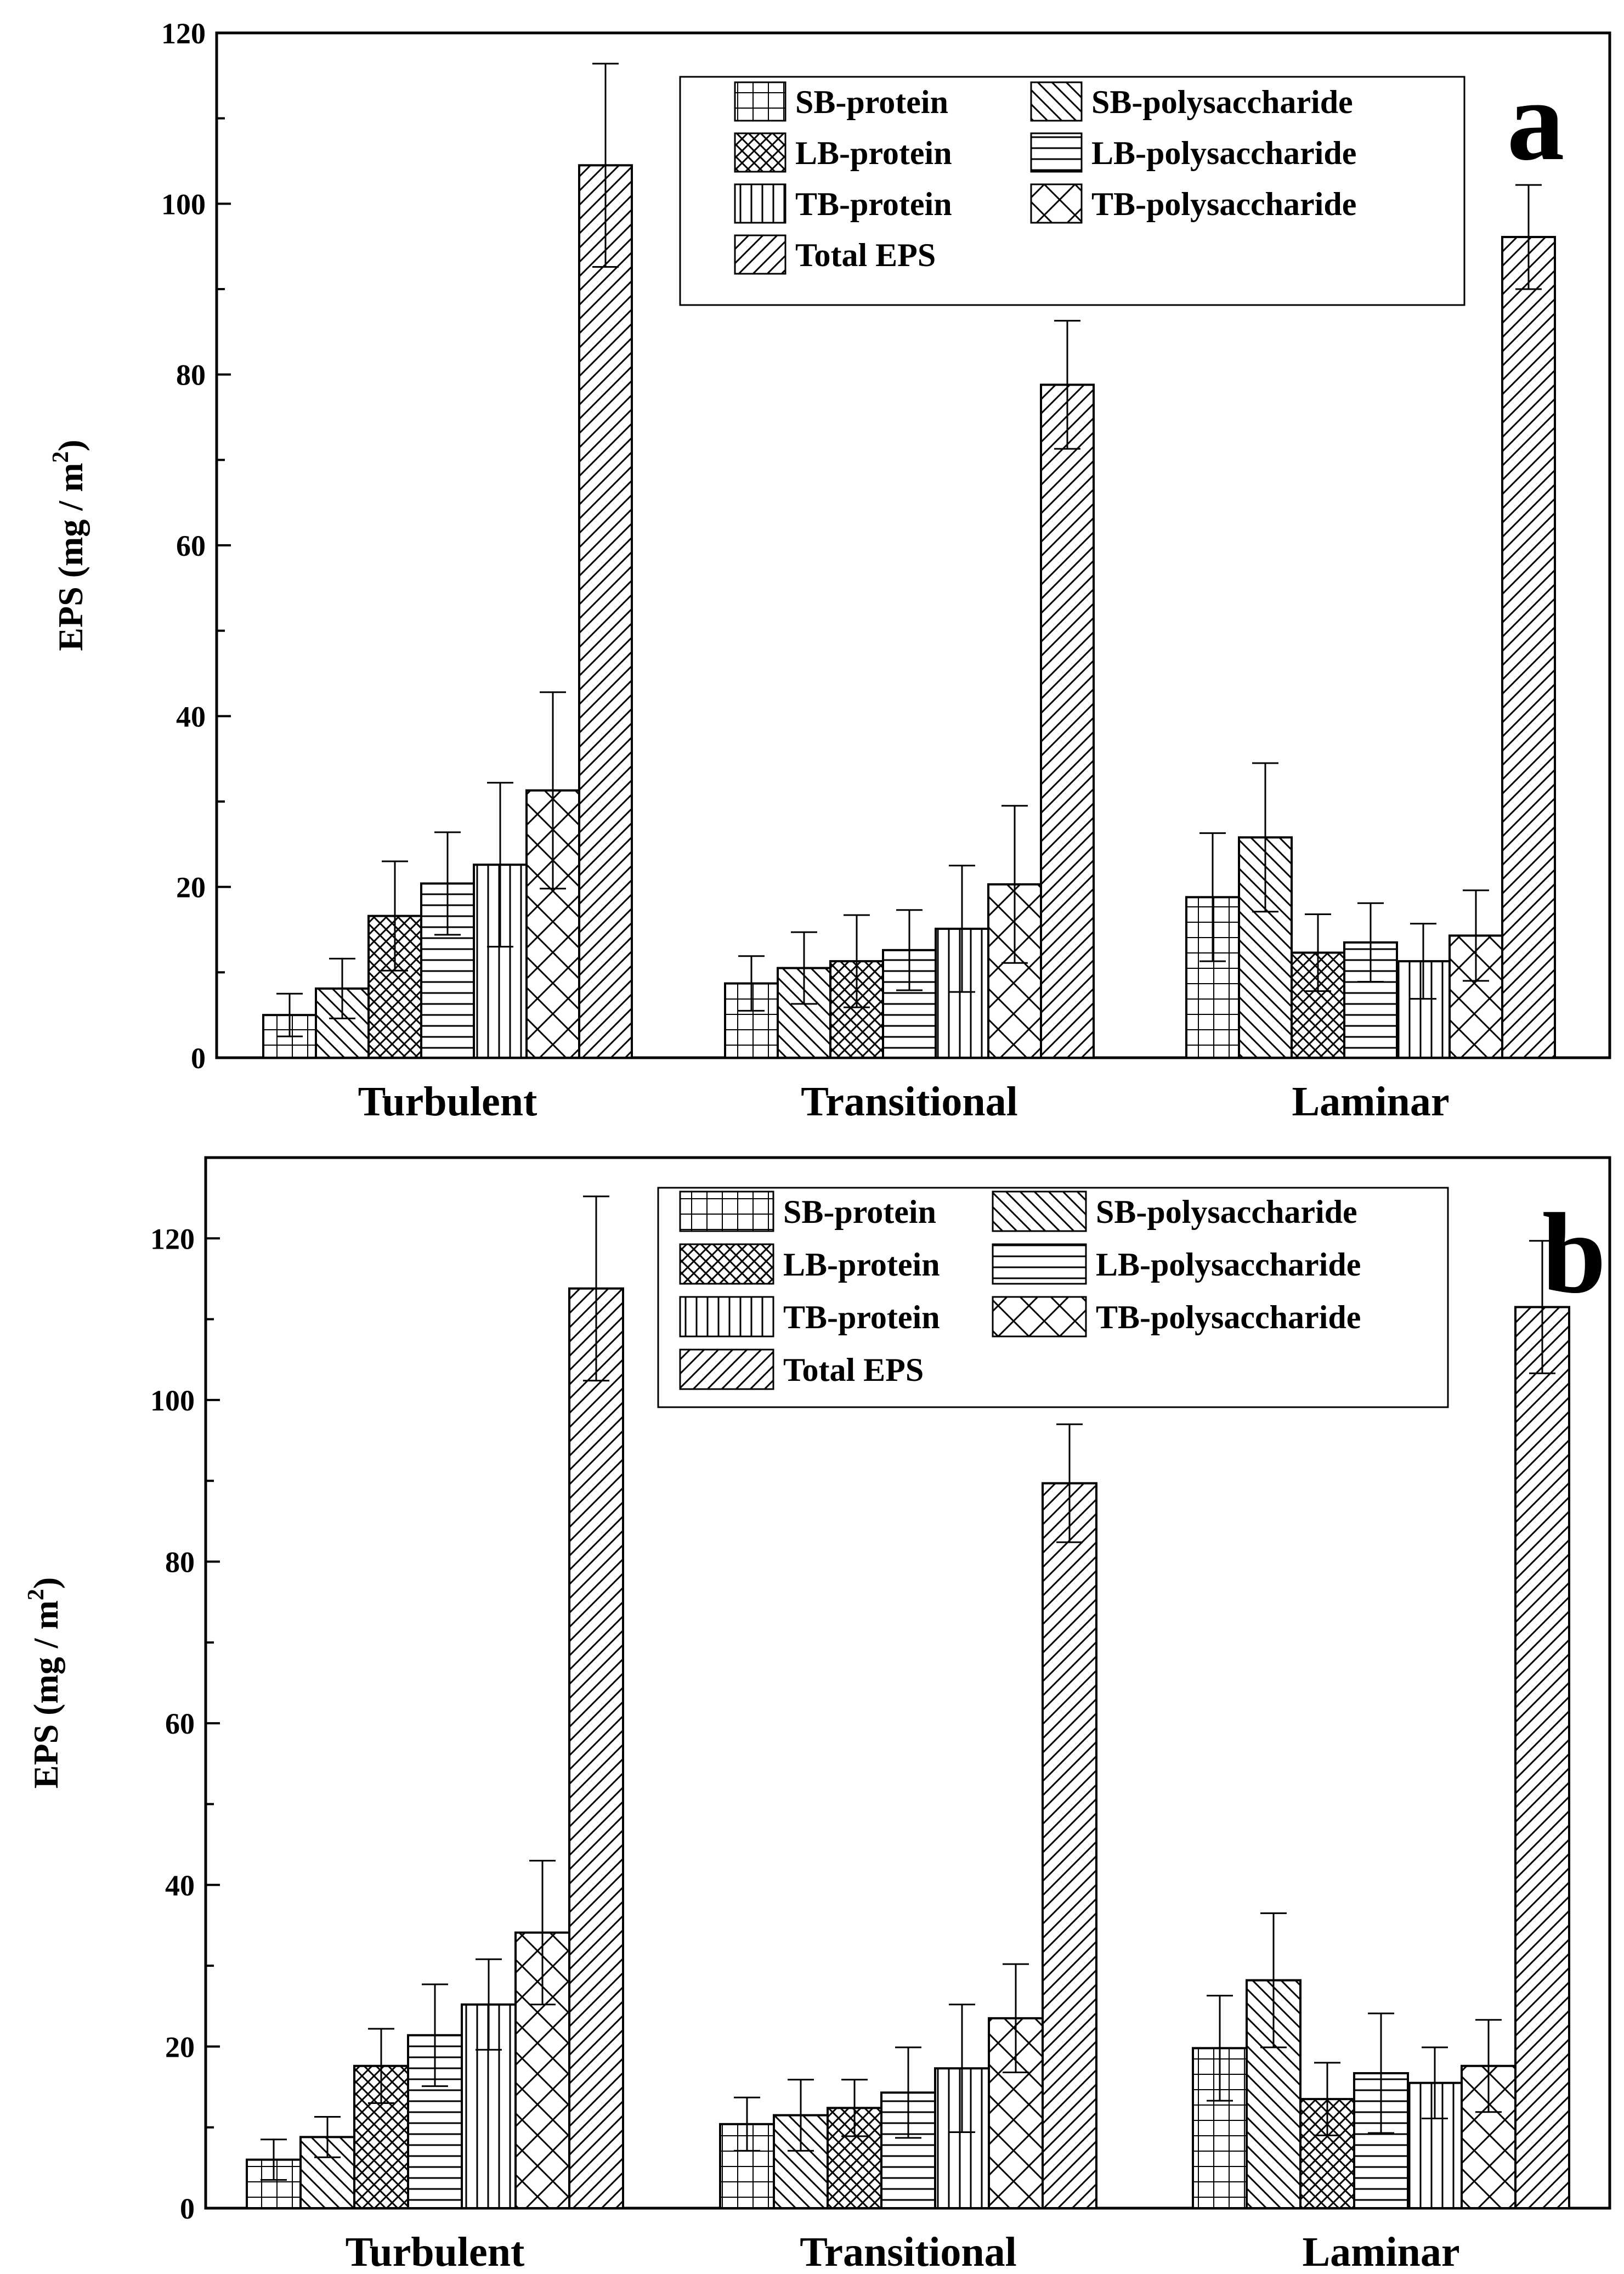  What do you see at coordinates (1574, 1253) in the screenshot?
I see `panel-letter-b: b` at bounding box center [1574, 1253].